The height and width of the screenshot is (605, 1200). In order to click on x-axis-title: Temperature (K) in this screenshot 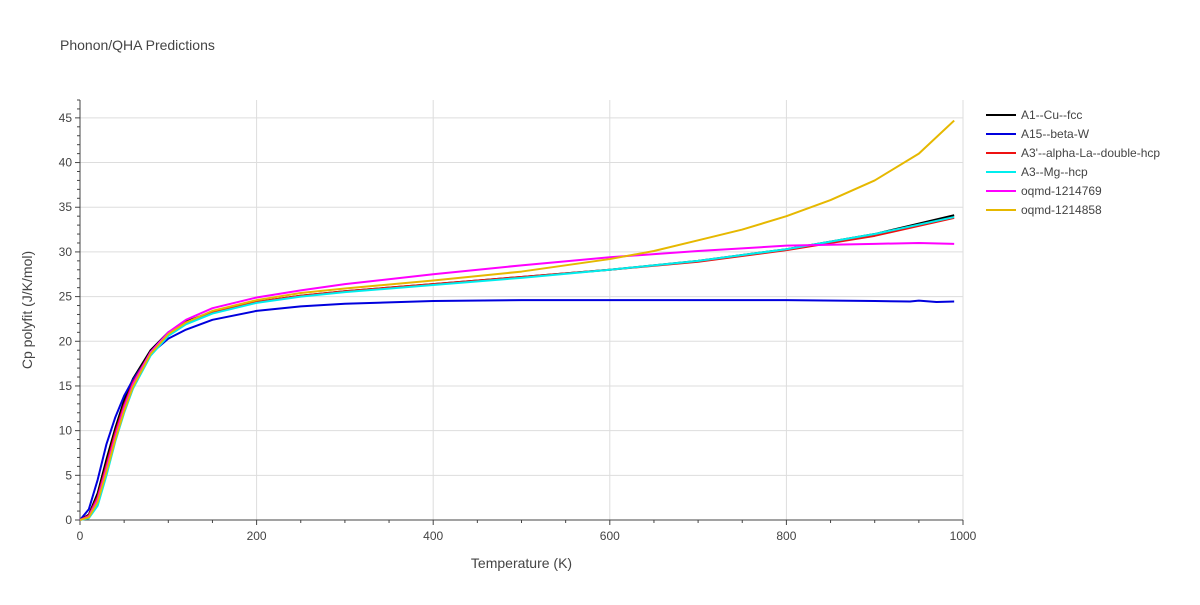, I will do `click(521, 563)`.